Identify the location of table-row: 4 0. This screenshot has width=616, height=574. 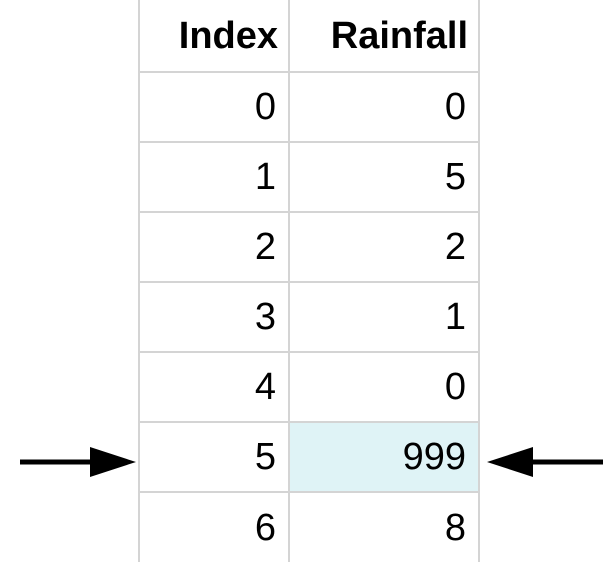
(308, 387).